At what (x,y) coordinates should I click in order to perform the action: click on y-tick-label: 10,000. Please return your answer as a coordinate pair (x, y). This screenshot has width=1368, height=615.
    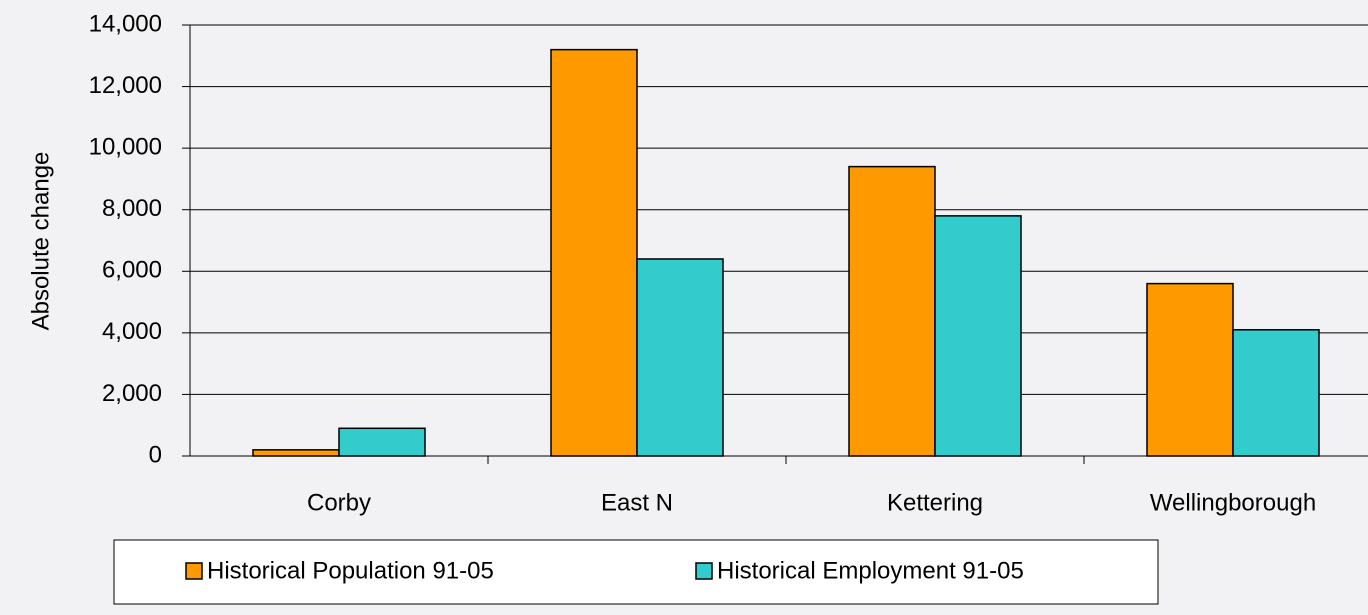
    Looking at the image, I should click on (125, 146).